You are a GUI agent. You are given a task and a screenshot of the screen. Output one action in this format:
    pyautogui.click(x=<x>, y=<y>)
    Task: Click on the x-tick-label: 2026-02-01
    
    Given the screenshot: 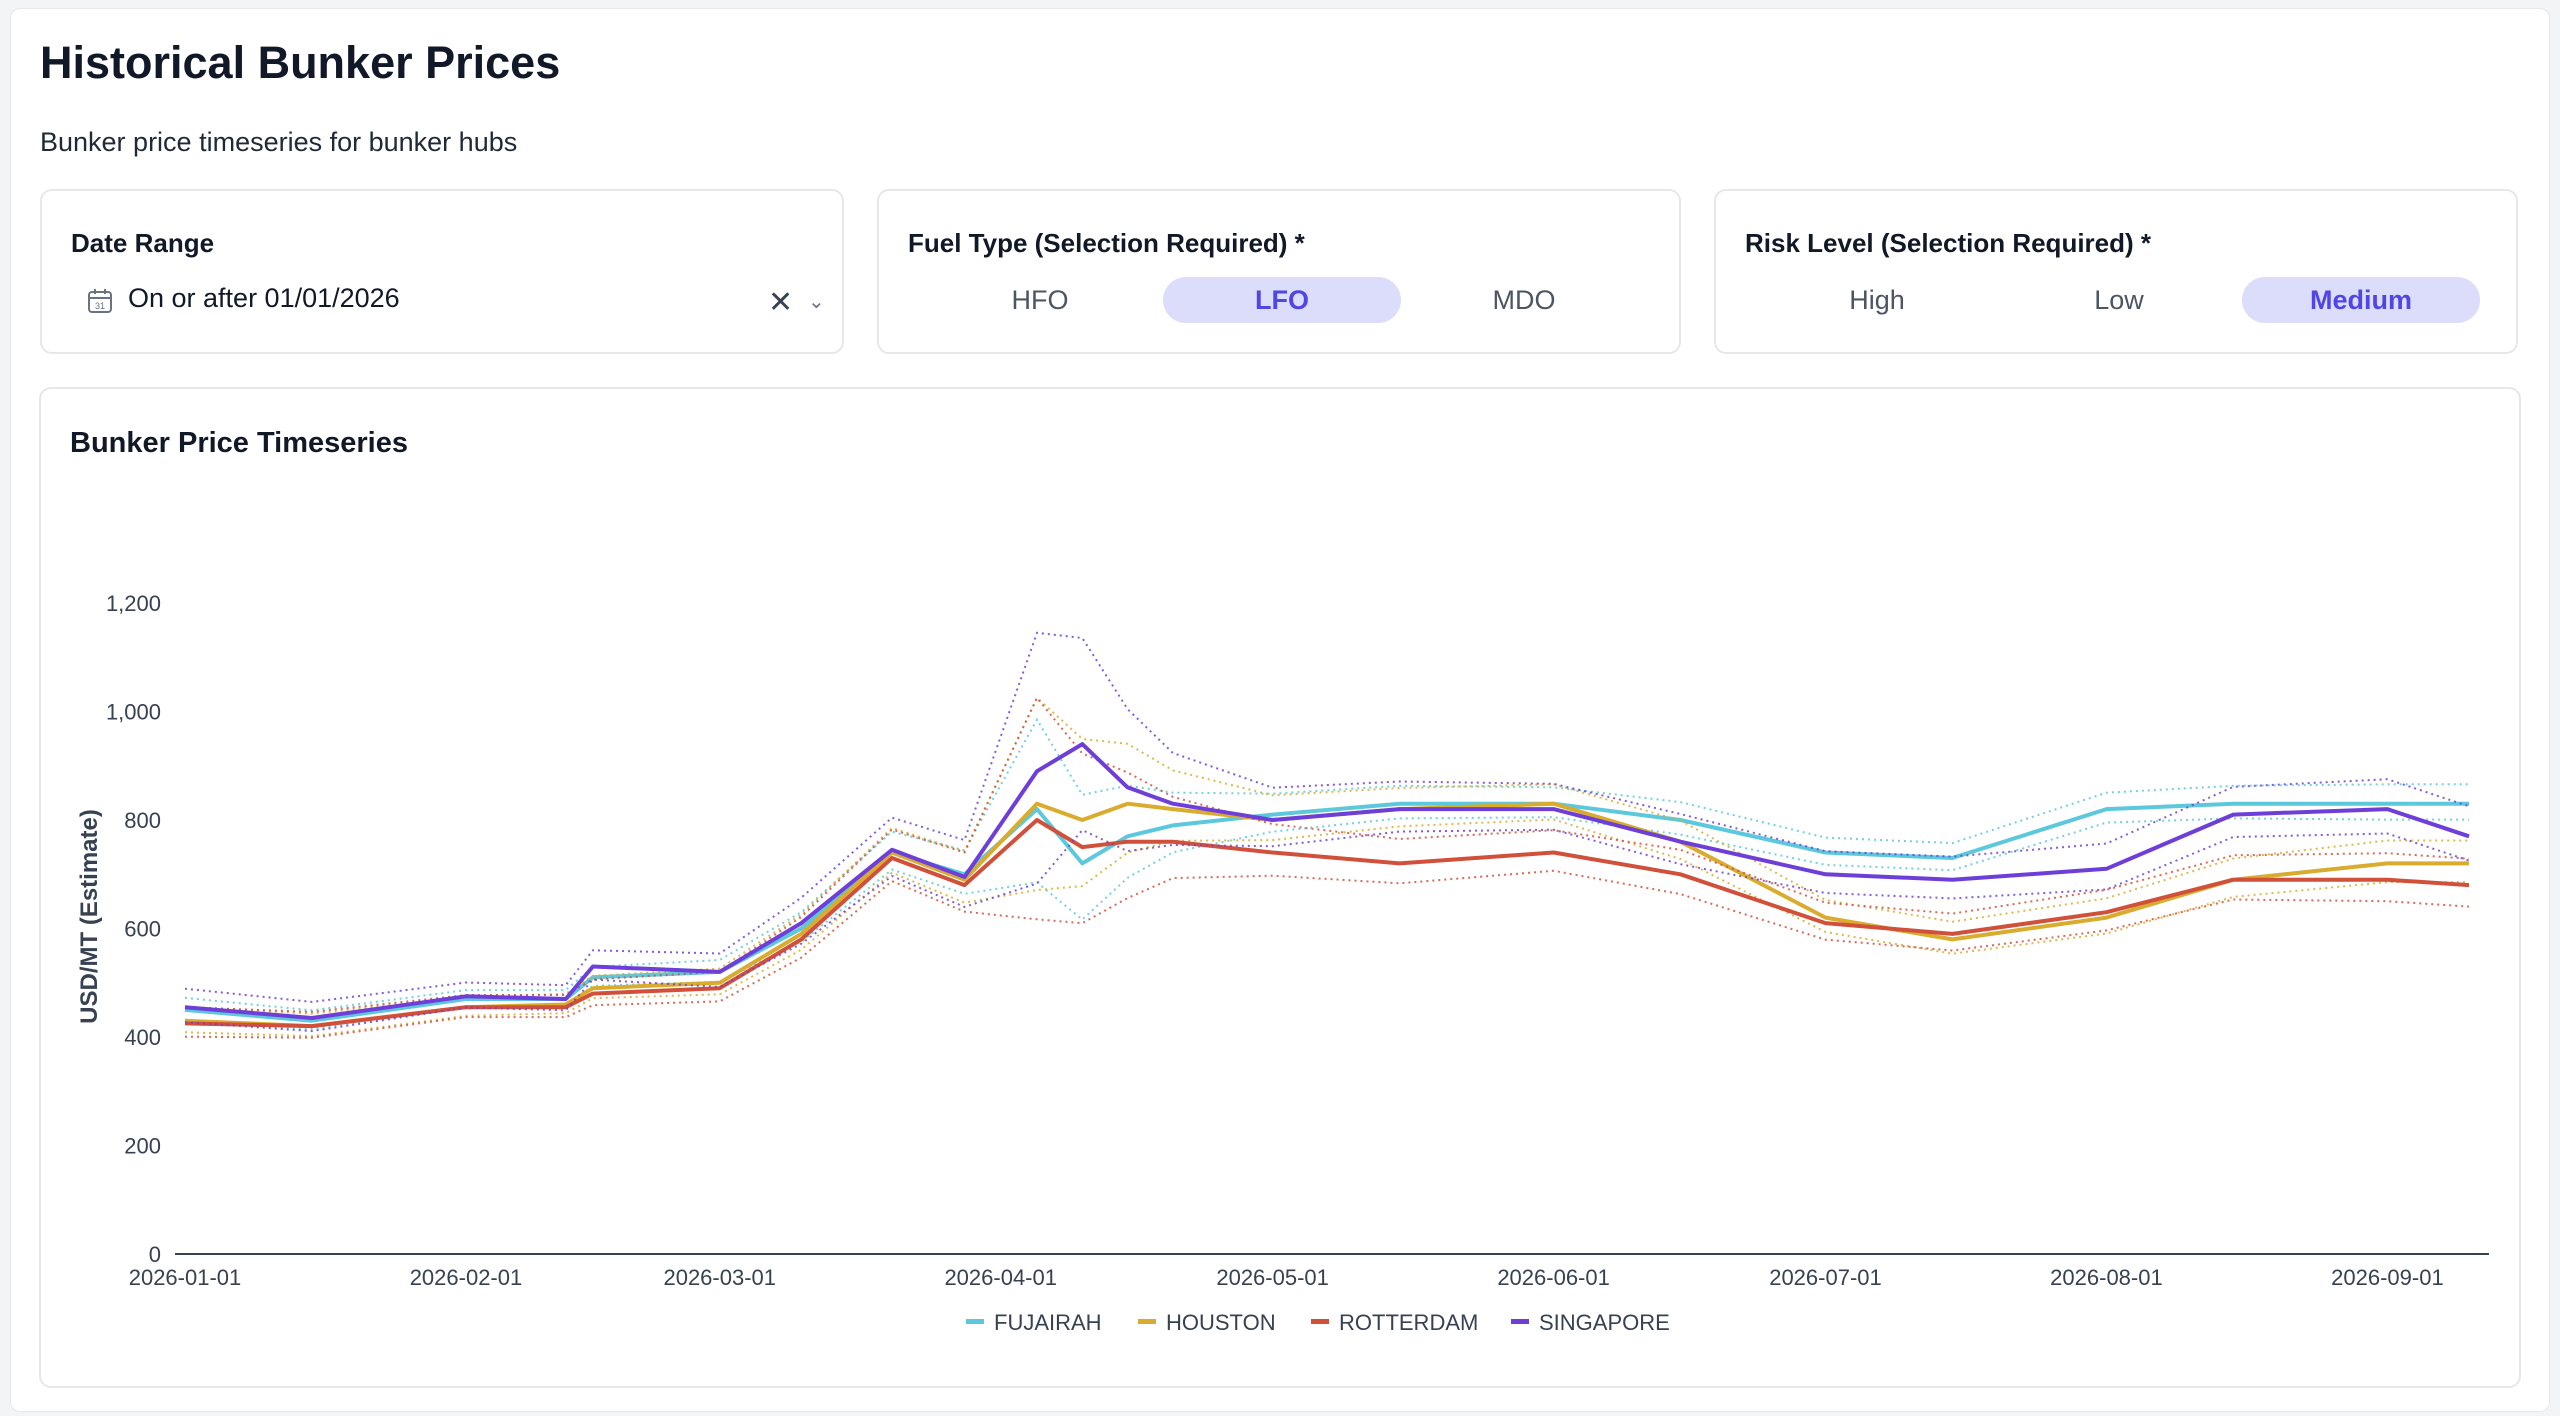 What is the action you would take?
    pyautogui.click(x=466, y=1277)
    